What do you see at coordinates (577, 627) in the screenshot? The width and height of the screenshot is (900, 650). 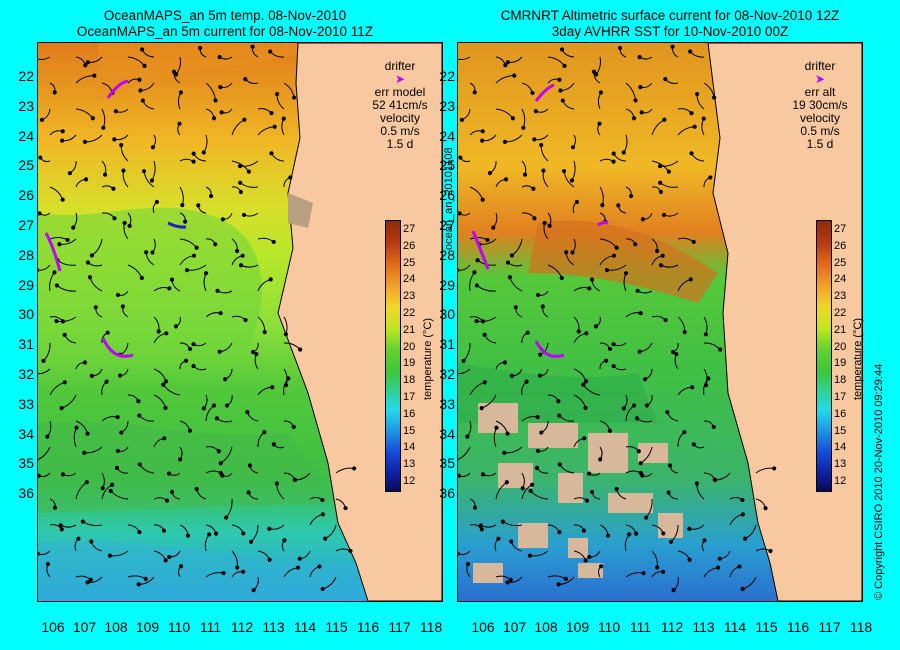 I see `right-lon-tick: 109` at bounding box center [577, 627].